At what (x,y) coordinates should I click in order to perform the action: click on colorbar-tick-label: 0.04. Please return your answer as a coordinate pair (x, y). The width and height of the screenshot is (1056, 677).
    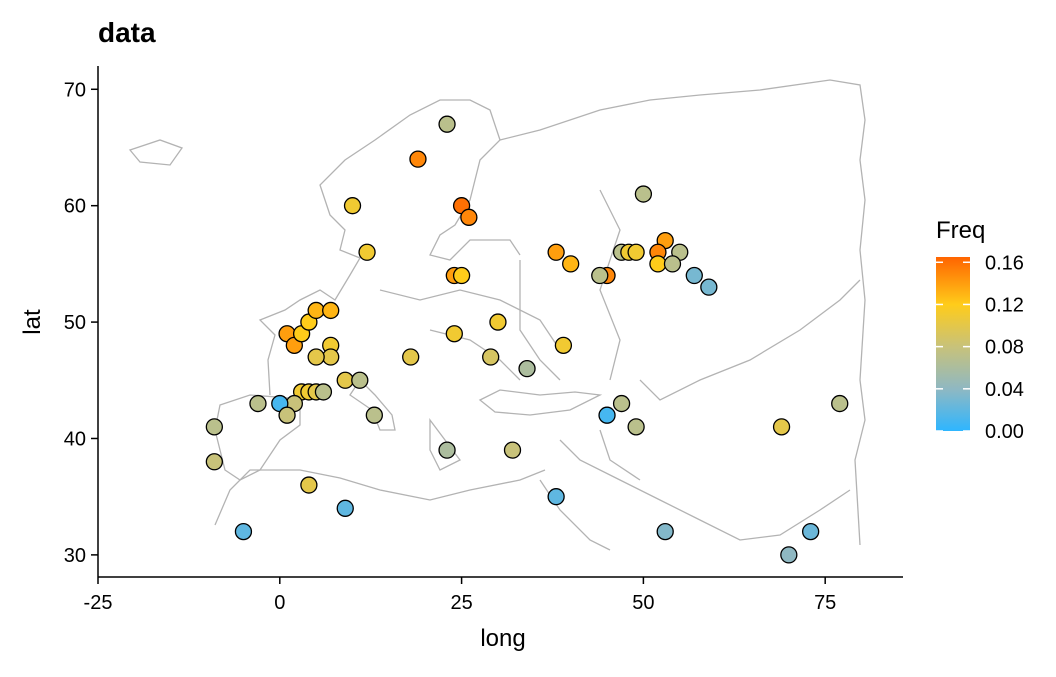
    Looking at the image, I should click on (1004, 390).